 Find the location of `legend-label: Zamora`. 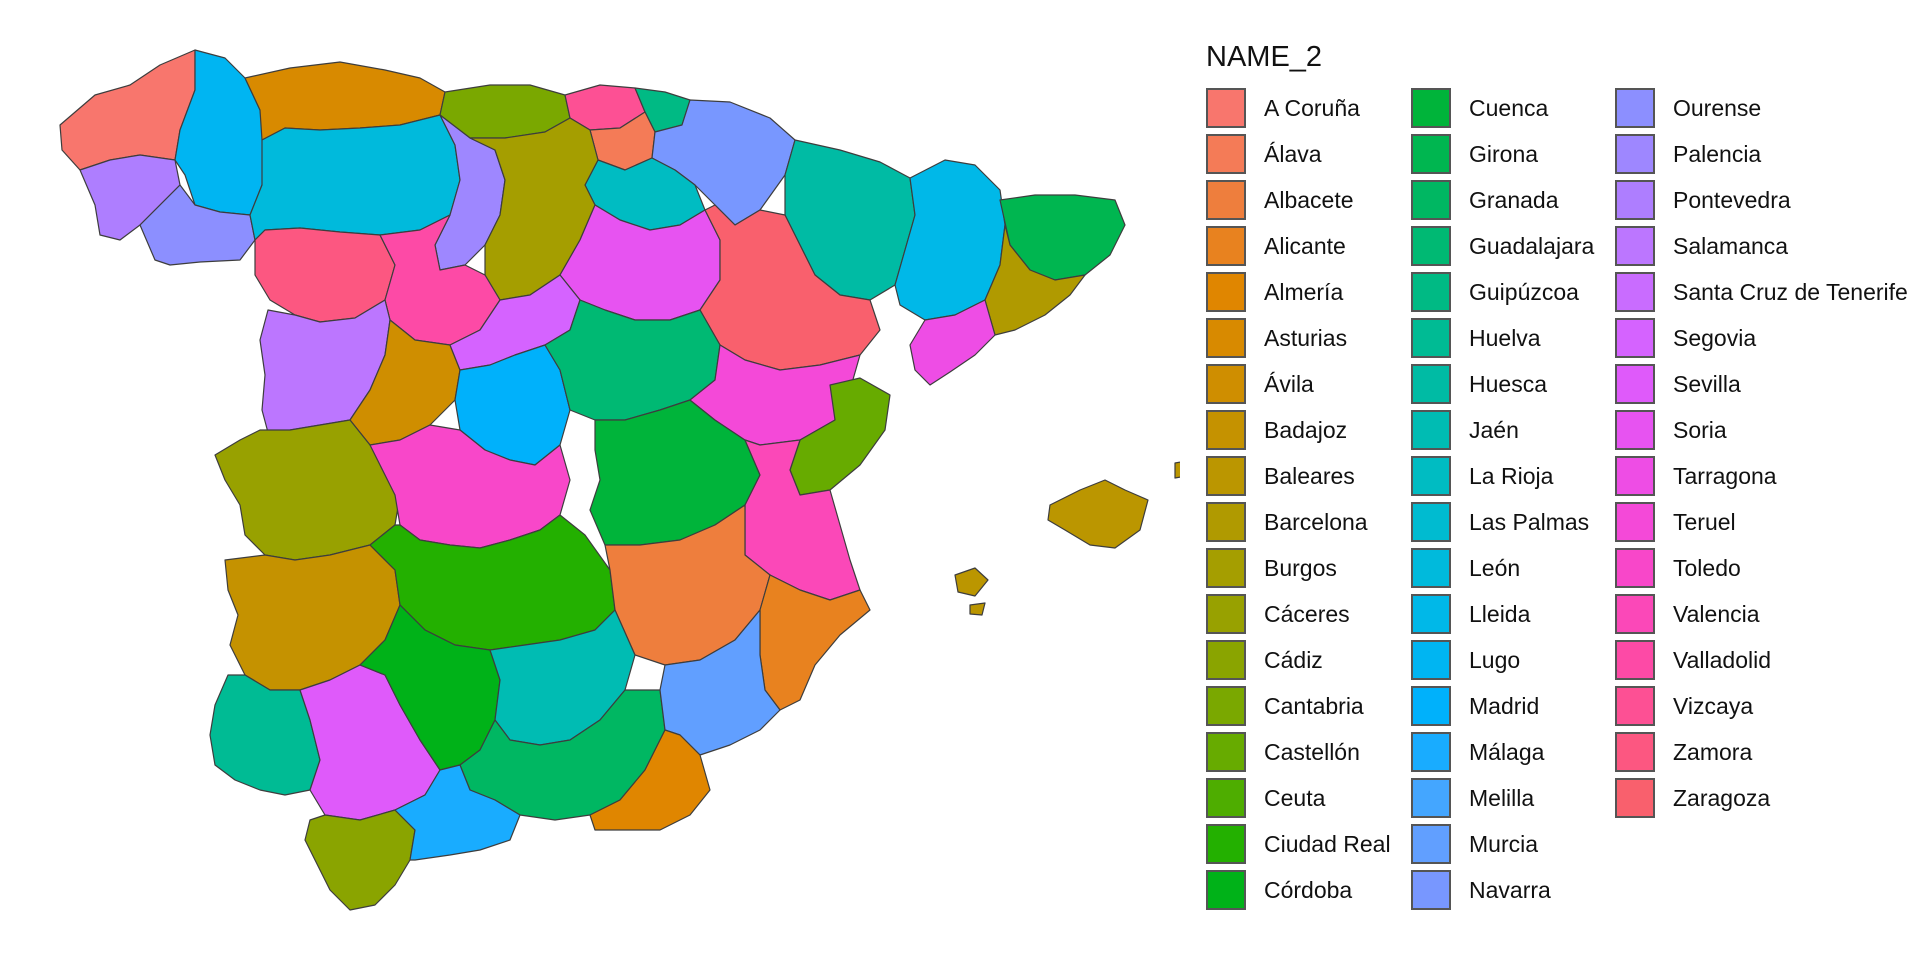

legend-label: Zamora is located at coordinates (1713, 751).